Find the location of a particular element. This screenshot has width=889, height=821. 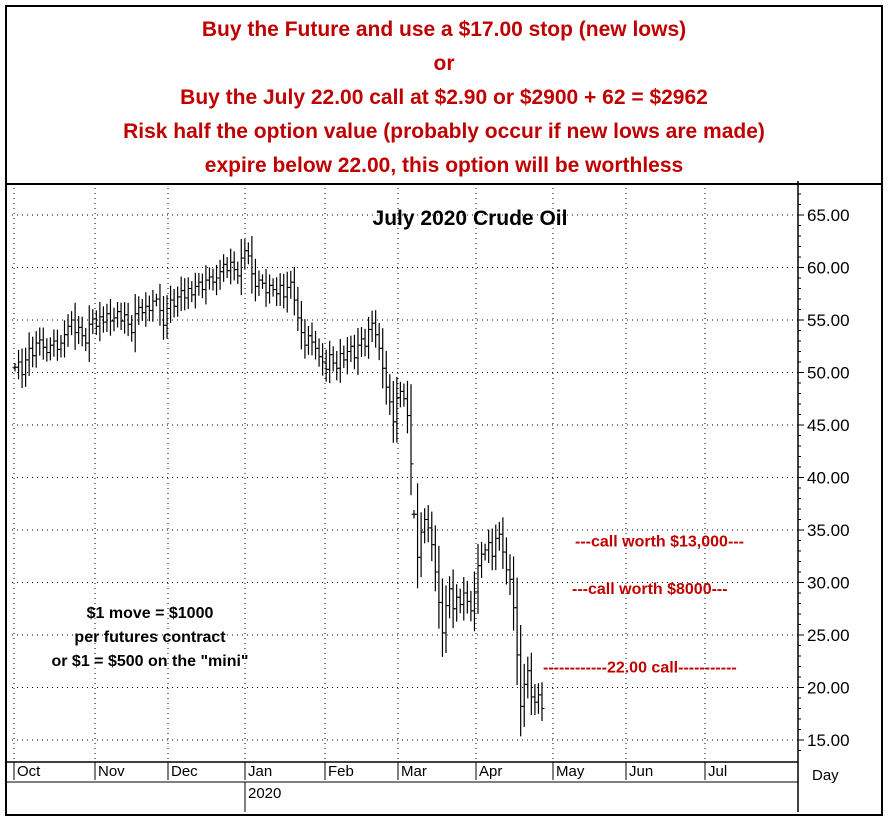

note-line-2: per futures contract is located at coordinates (150, 637).